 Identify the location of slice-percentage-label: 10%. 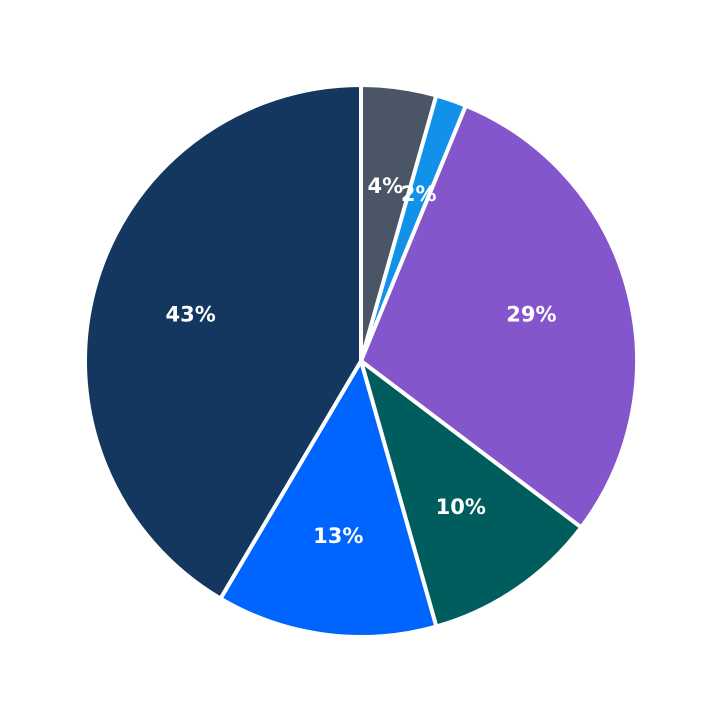
(461, 507).